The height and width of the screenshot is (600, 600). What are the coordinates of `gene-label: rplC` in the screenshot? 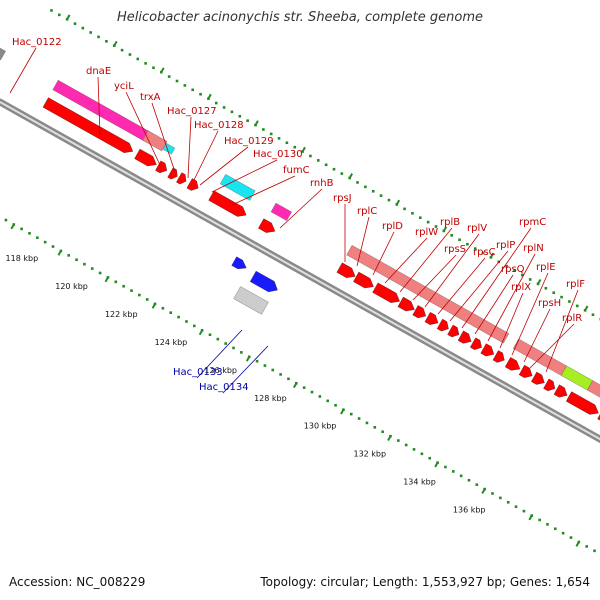 It's located at (367, 211).